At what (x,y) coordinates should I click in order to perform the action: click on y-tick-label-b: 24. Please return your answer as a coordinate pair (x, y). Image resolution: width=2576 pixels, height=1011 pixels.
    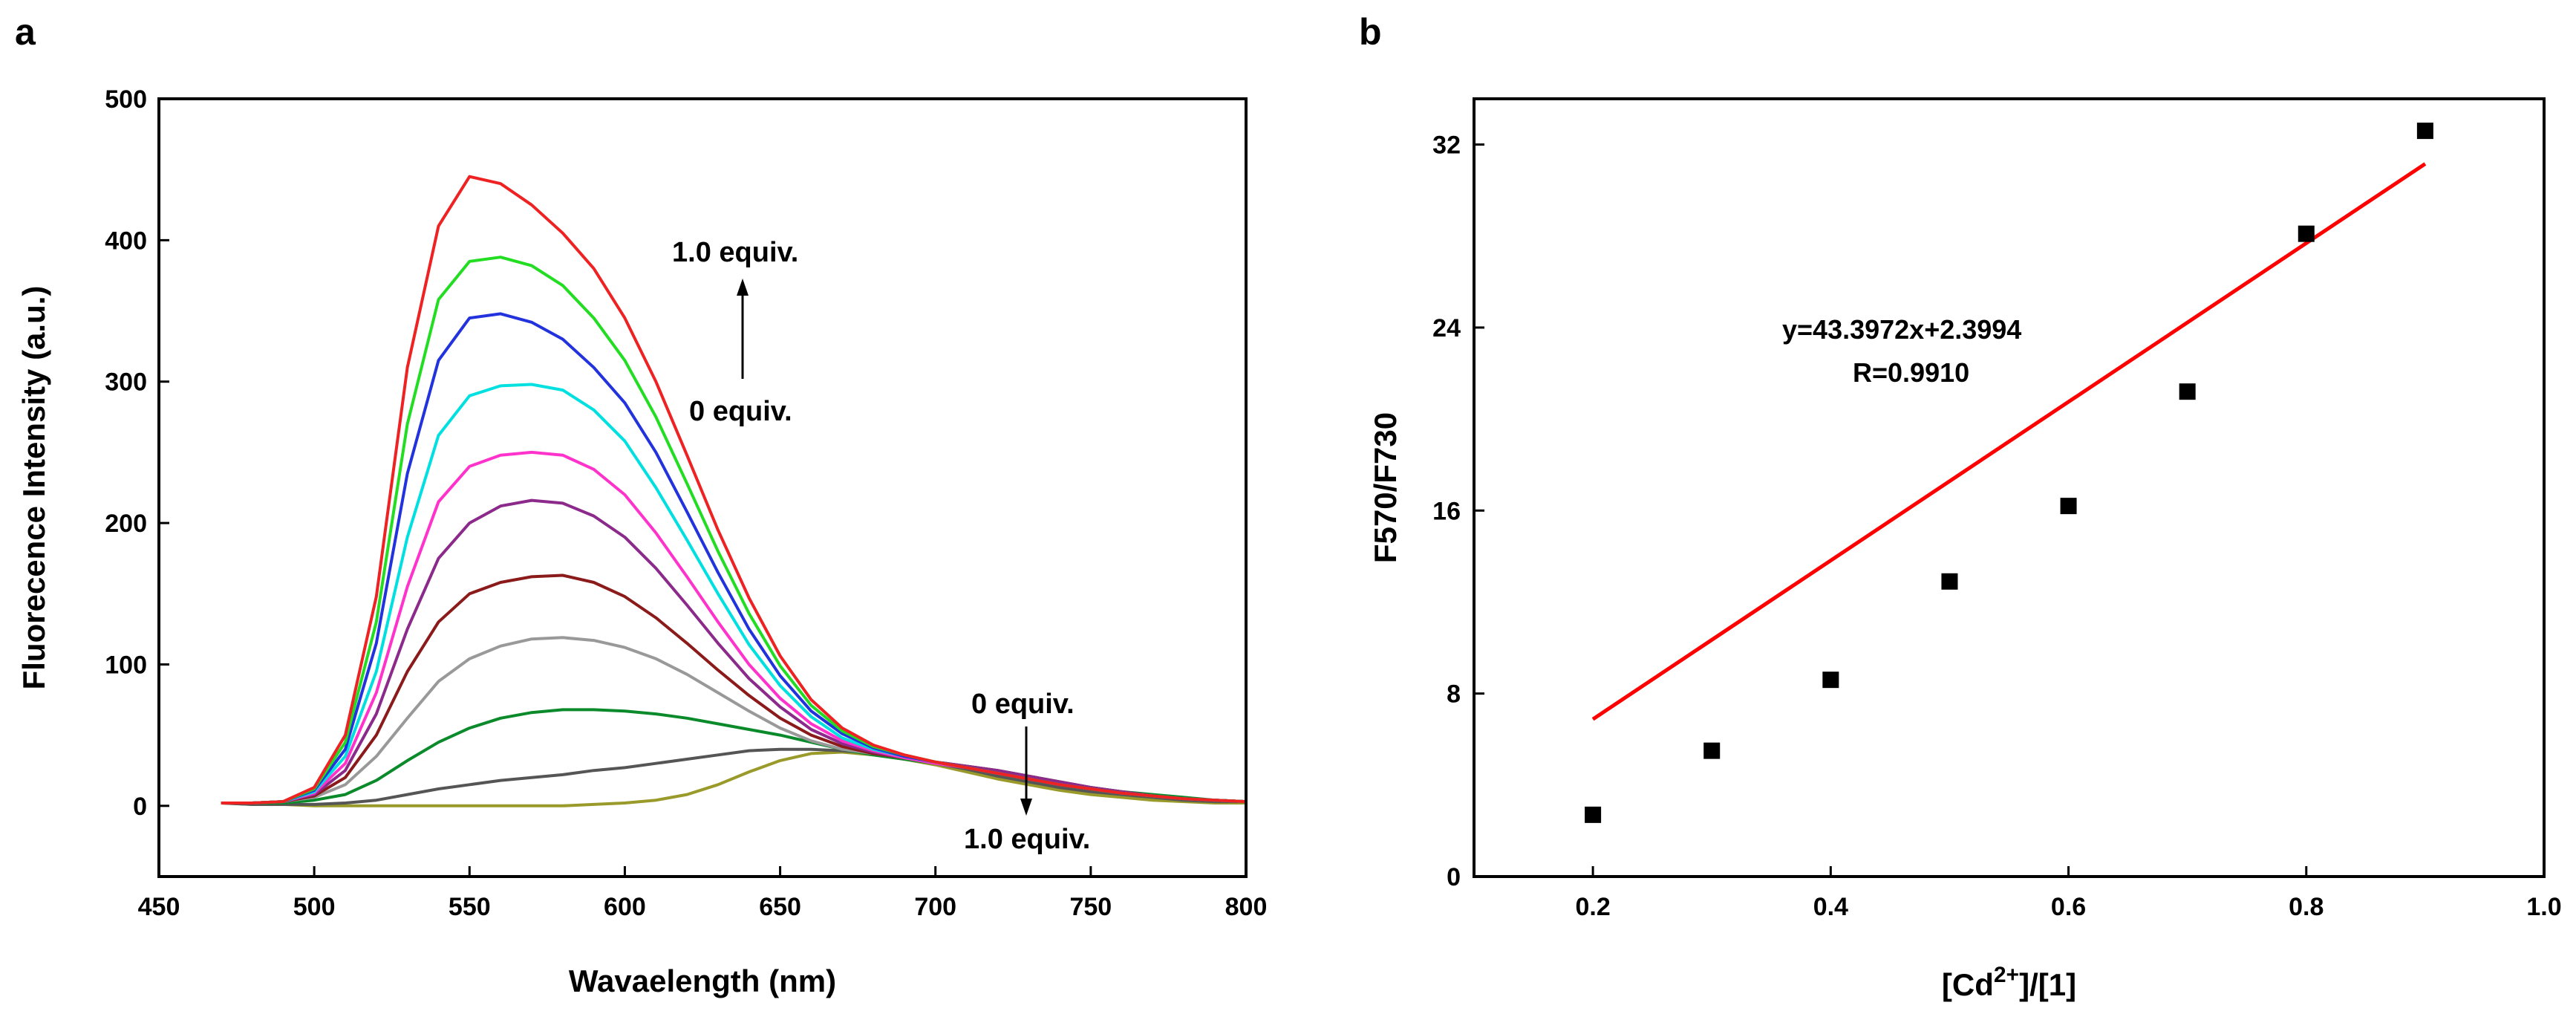
    Looking at the image, I should click on (1446, 328).